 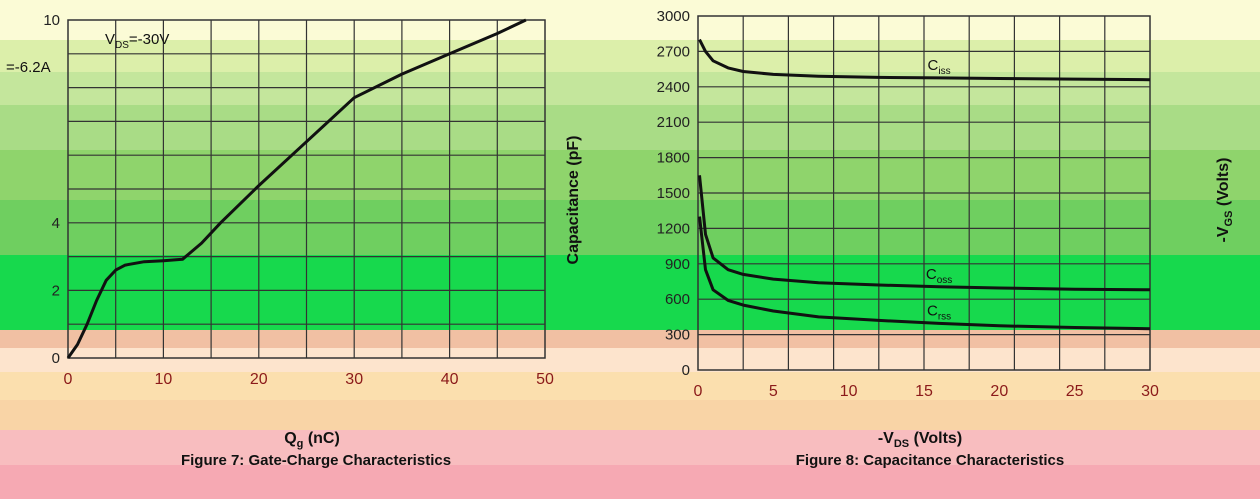 I want to click on capacitance-series-label: Coss, so click(x=939, y=276).